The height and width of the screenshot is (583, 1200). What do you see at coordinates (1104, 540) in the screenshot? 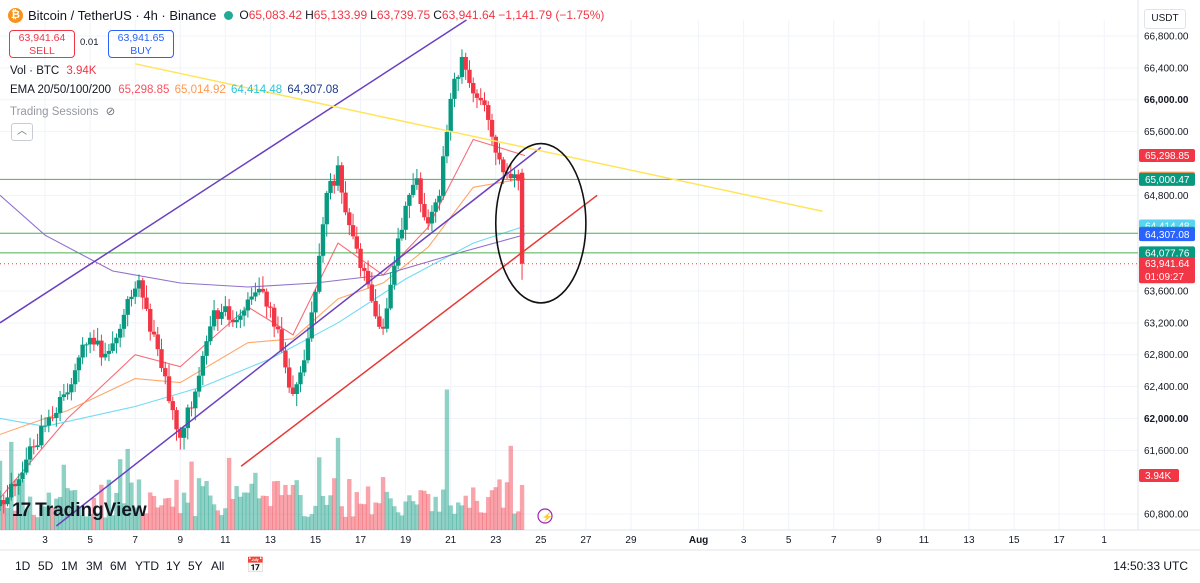
I see `x-tick-label: 1` at bounding box center [1104, 540].